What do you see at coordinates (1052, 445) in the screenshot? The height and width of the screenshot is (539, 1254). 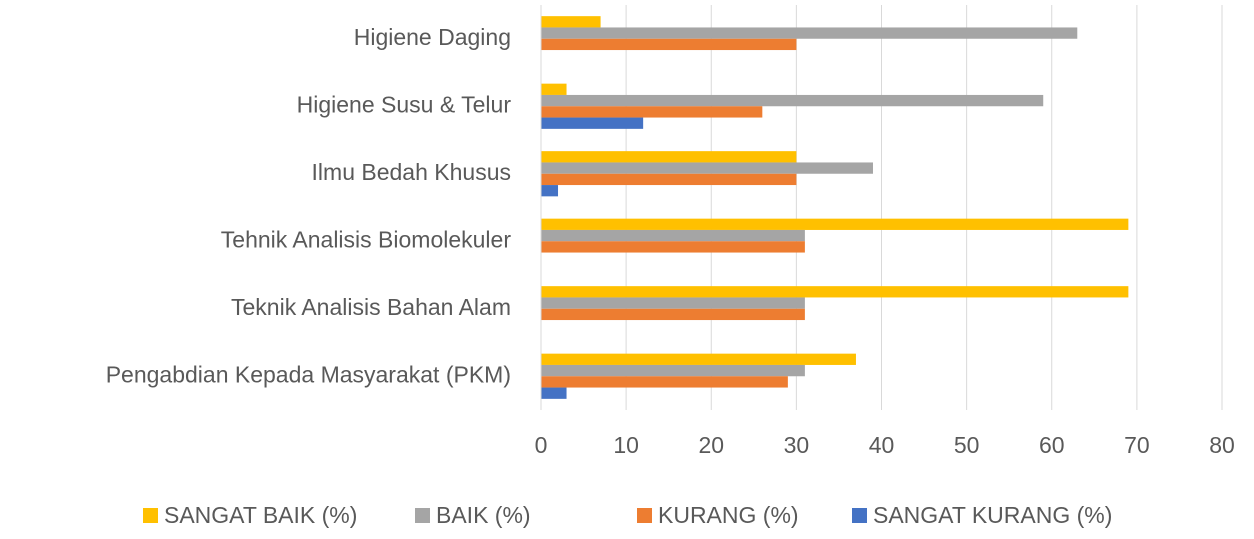 I see `x-tick-label: 60` at bounding box center [1052, 445].